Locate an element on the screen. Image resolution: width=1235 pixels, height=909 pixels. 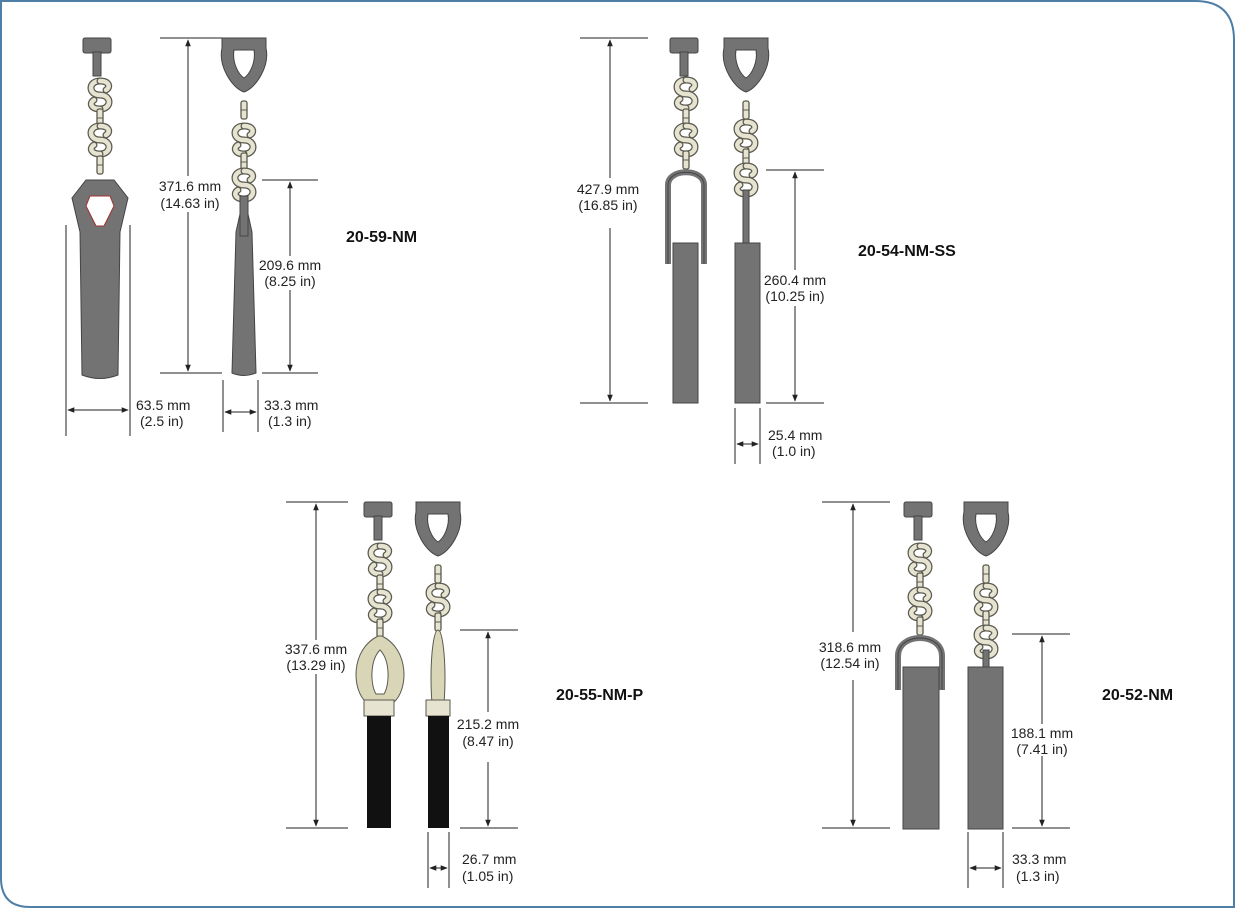
model-name: 20-55-NM-P is located at coordinates (599, 695).